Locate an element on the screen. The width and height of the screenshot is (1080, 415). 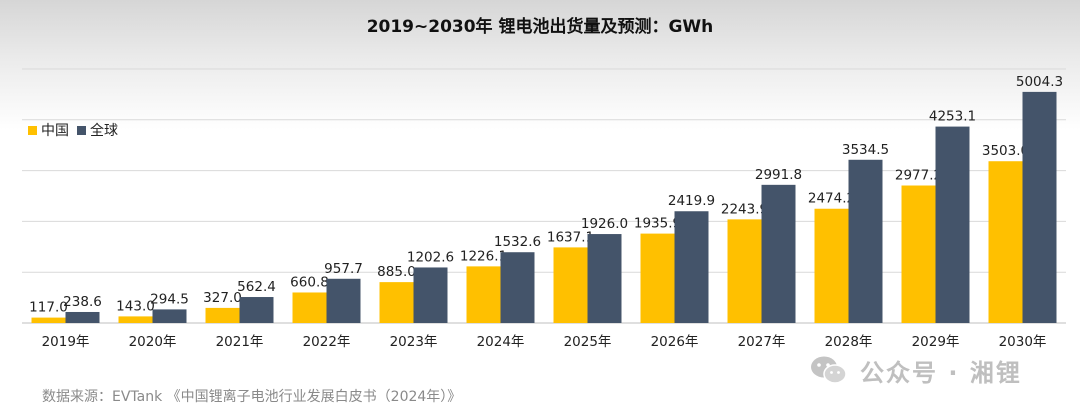
data-label-global: 4253.1 is located at coordinates (952, 117).